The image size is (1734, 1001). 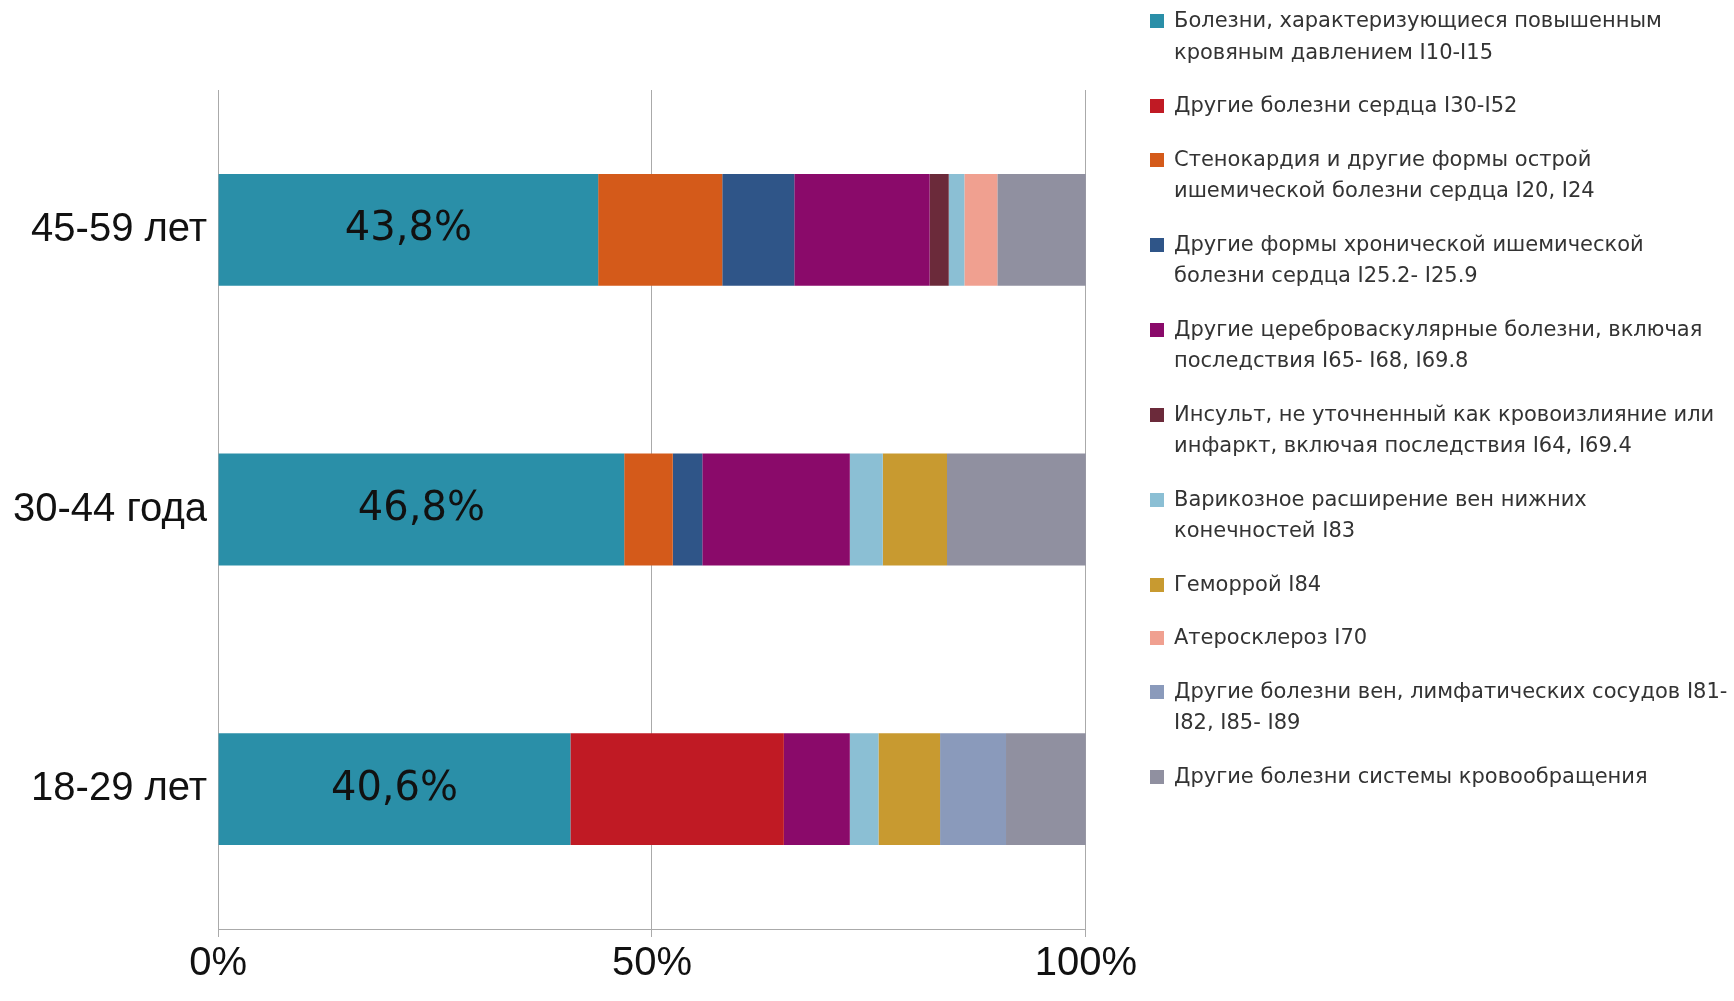 What do you see at coordinates (1248, 584) in the screenshot?
I see `legend-label: Геморрой I84` at bounding box center [1248, 584].